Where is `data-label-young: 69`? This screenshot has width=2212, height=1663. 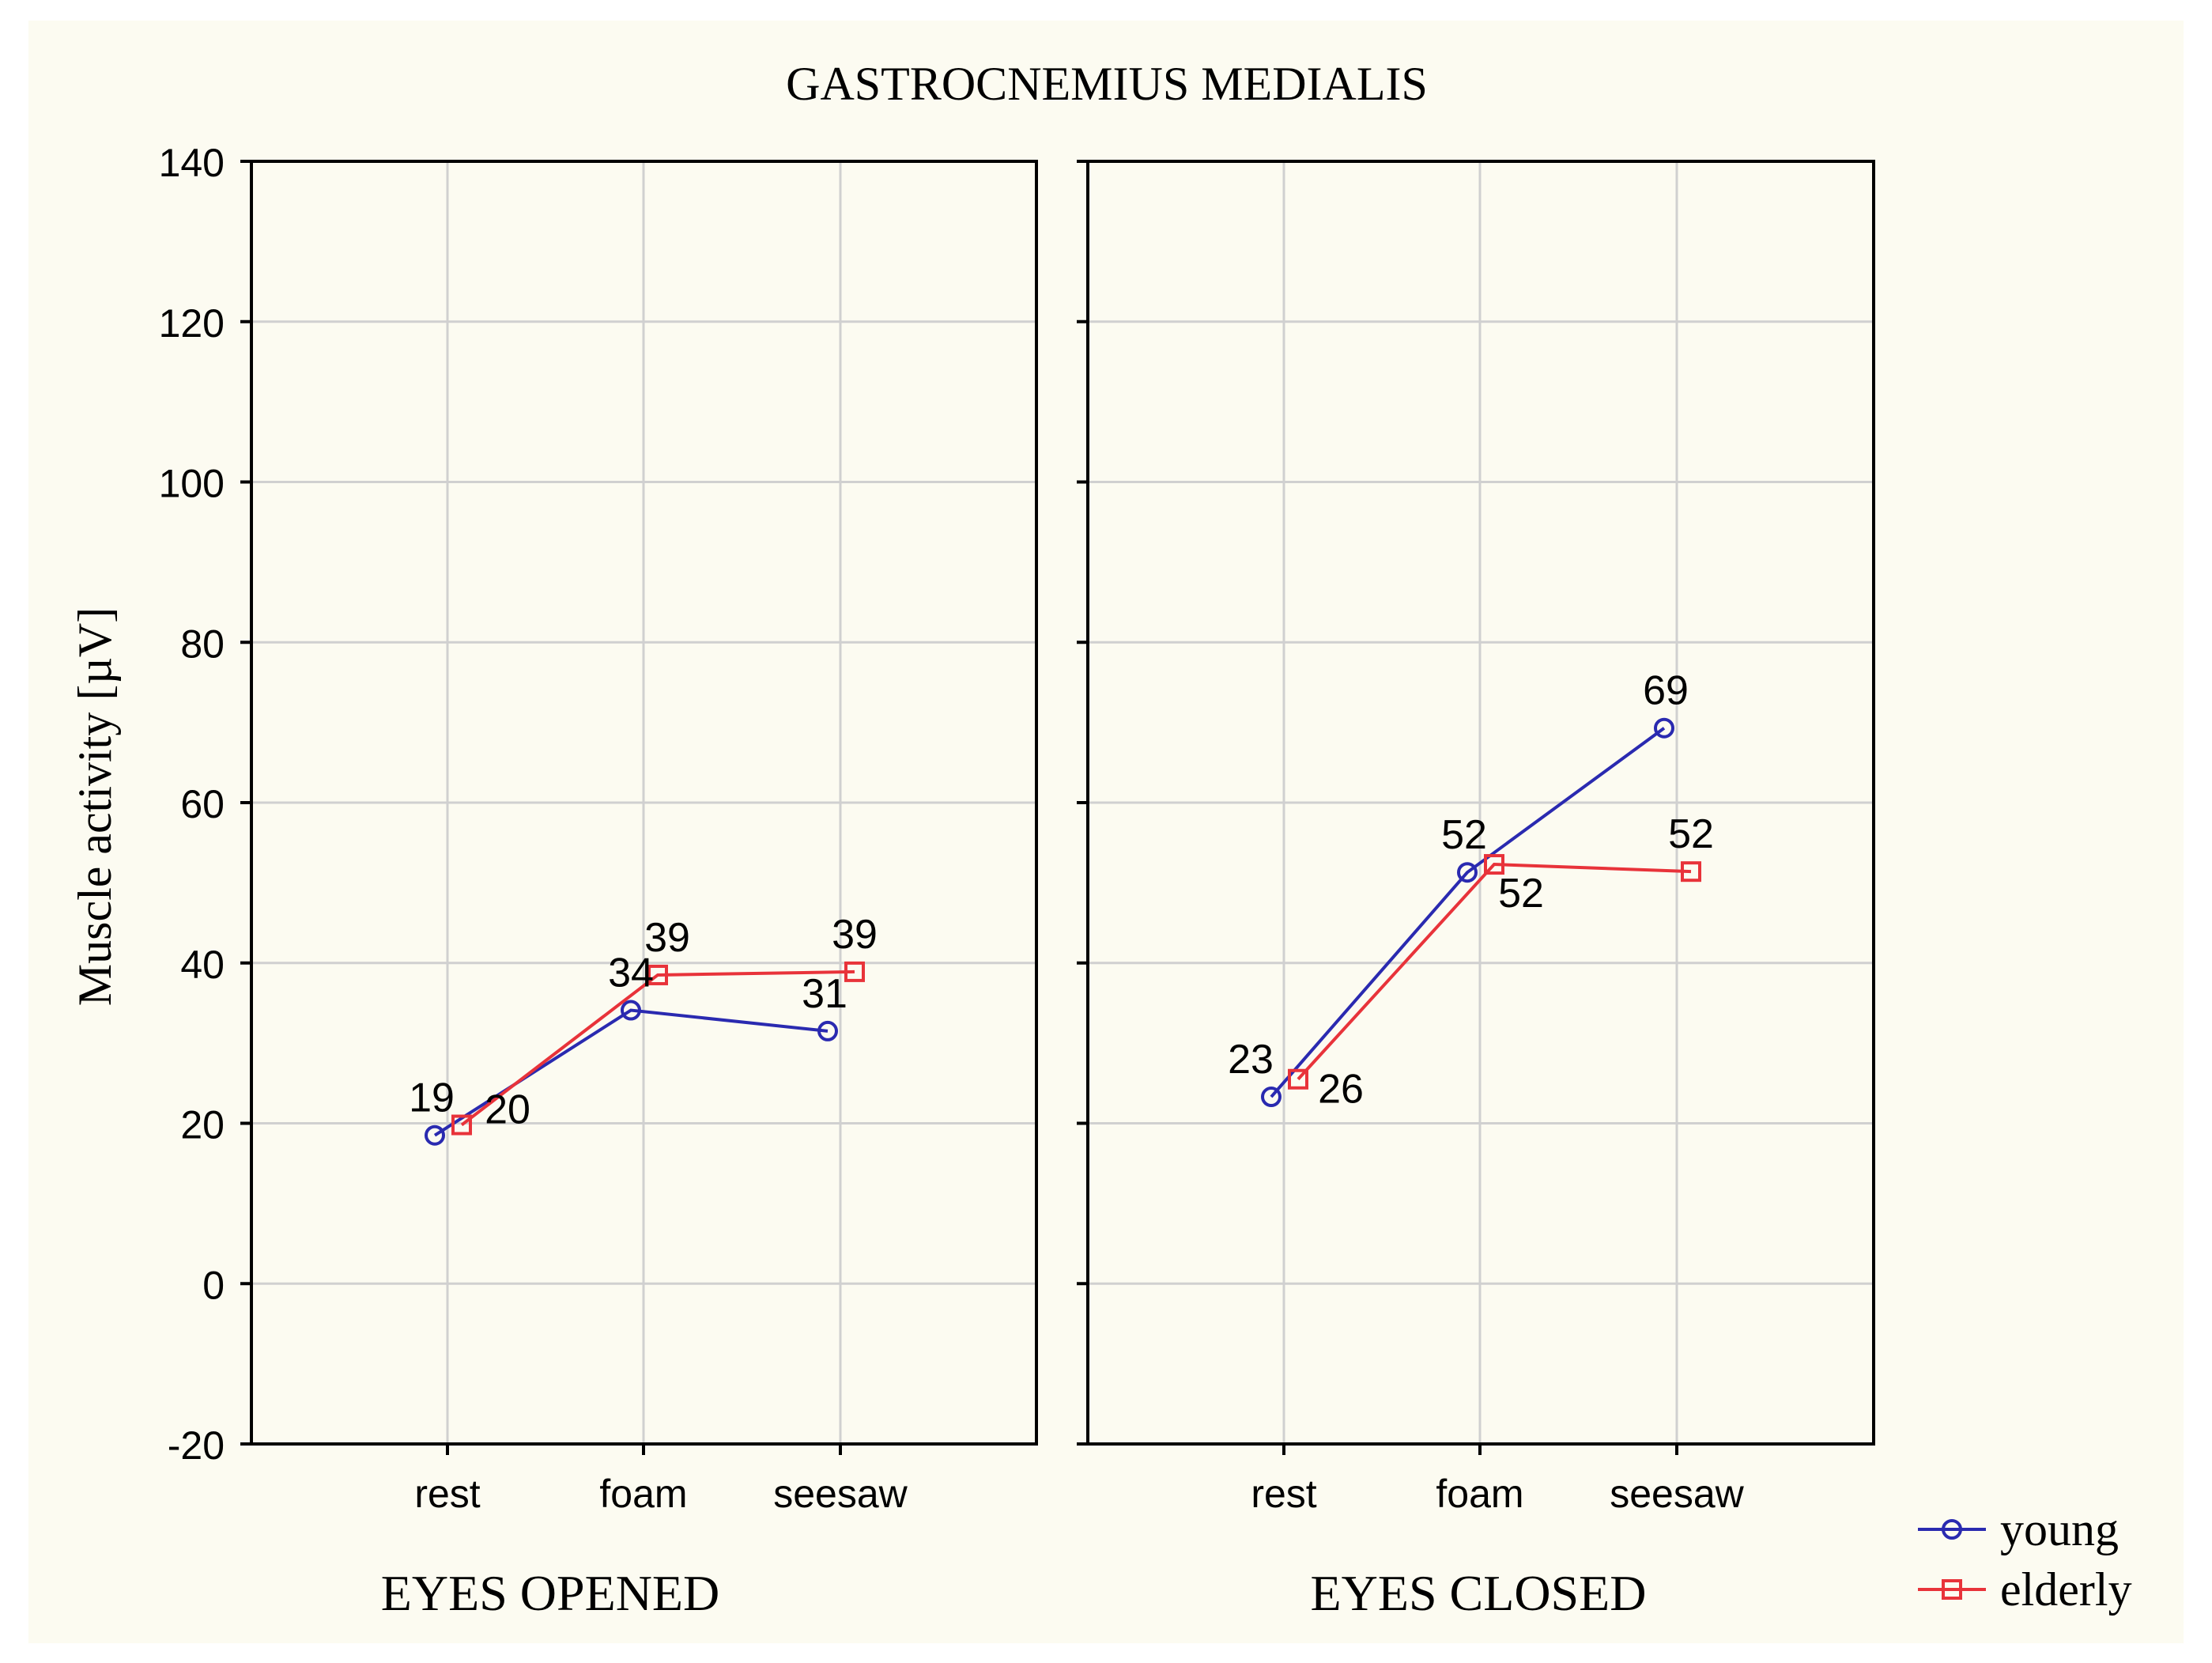 data-label-young: 69 is located at coordinates (1666, 691).